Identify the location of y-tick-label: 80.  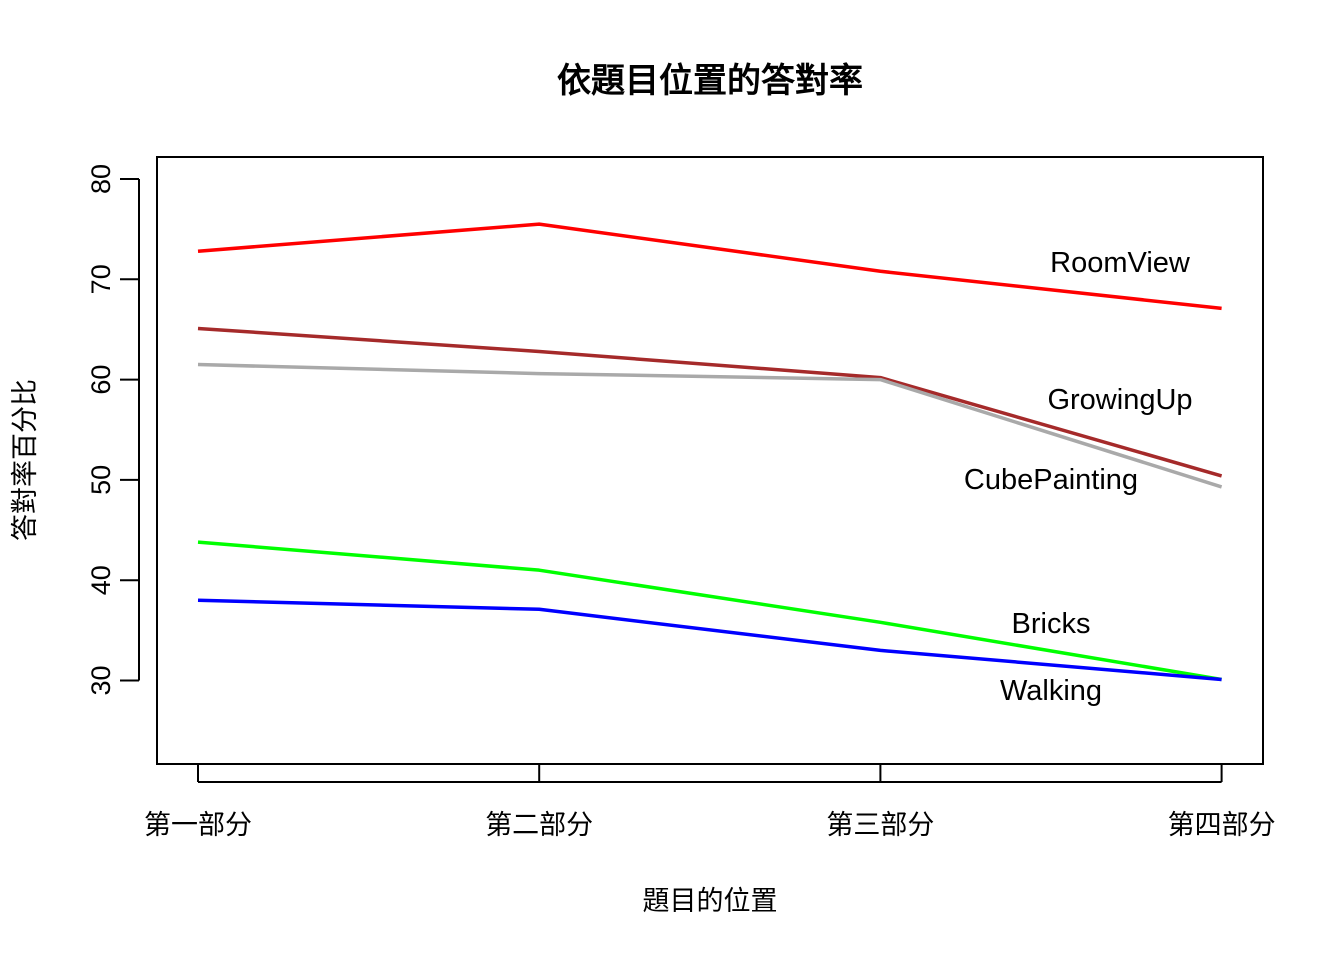
(101, 179).